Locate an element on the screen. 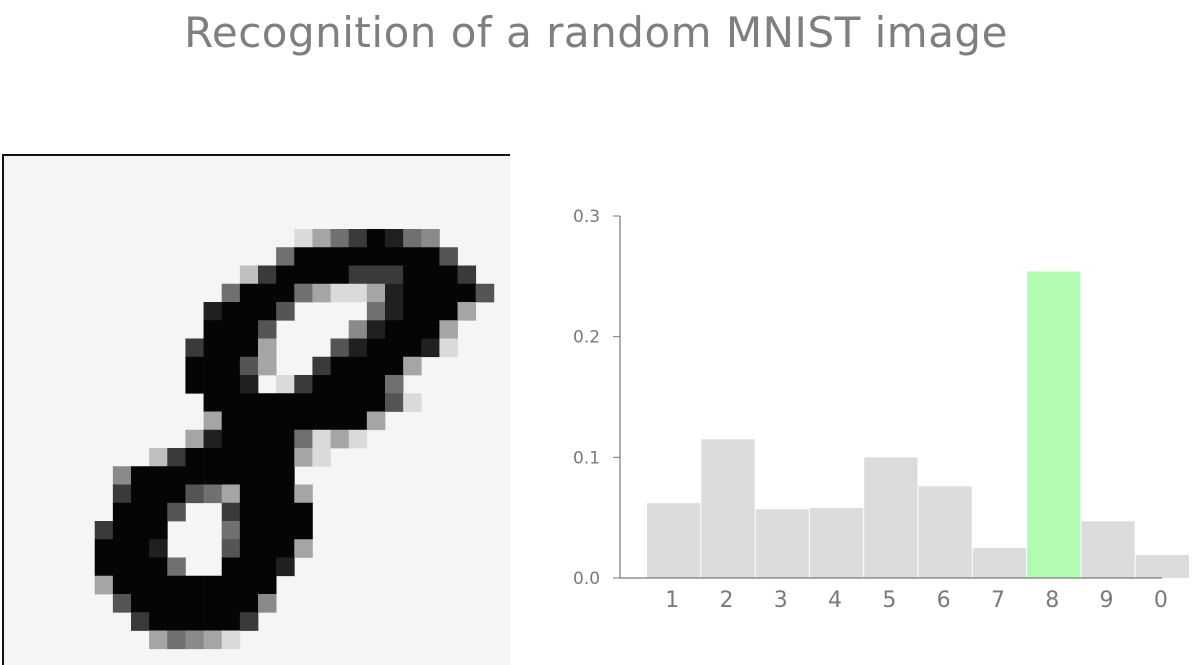 This screenshot has width=1192, height=665. x-tick-label-0: 0 is located at coordinates (1161, 600).